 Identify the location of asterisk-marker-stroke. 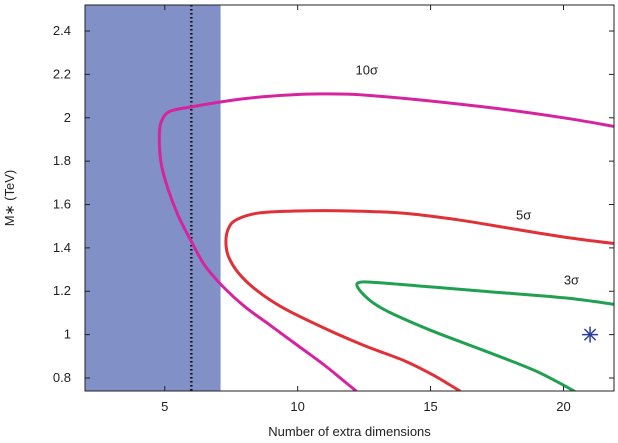
(590, 334).